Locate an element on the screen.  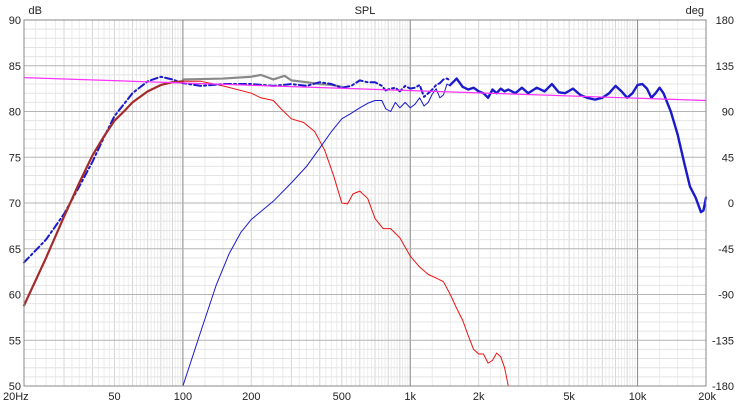
y-right-tick-label: 45 is located at coordinates (728, 158).